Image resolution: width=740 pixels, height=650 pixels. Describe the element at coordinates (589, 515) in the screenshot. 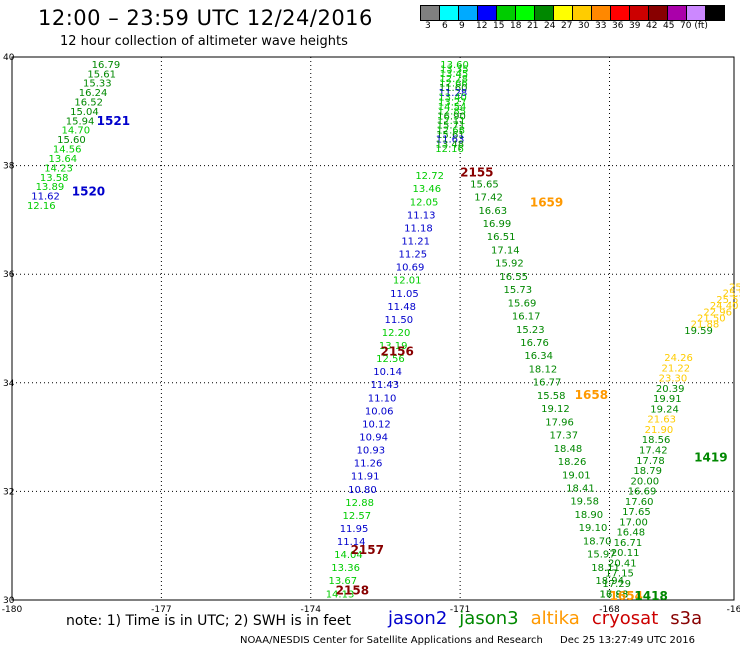

I see `swh-value: 18.90` at that location.